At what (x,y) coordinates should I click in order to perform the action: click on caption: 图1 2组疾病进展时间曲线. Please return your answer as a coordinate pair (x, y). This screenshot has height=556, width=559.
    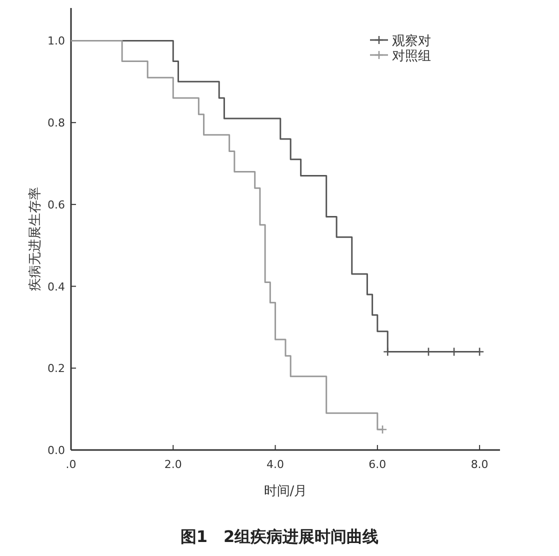
    Looking at the image, I should click on (279, 536).